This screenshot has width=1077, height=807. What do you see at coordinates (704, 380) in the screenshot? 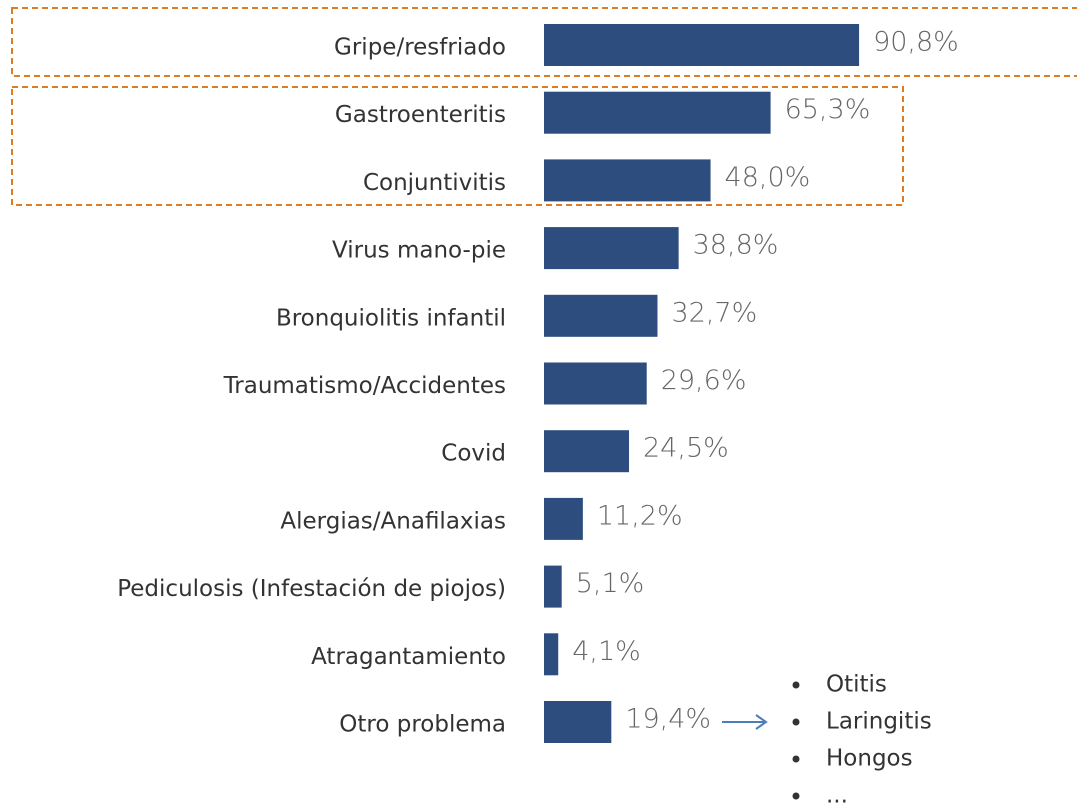
I see `value-label: 29,6%` at bounding box center [704, 380].